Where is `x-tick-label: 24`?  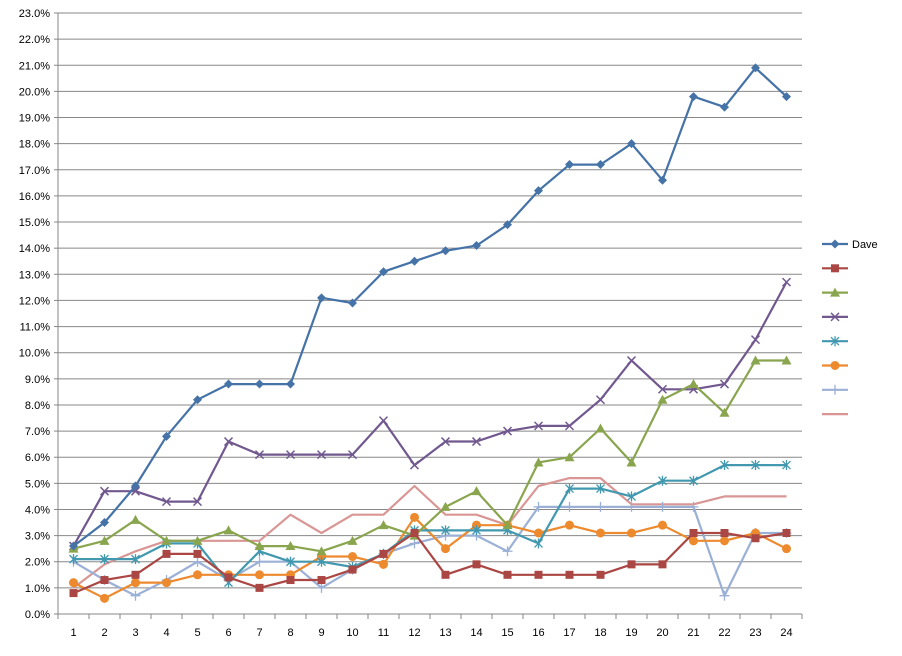 x-tick-label: 24 is located at coordinates (786, 633).